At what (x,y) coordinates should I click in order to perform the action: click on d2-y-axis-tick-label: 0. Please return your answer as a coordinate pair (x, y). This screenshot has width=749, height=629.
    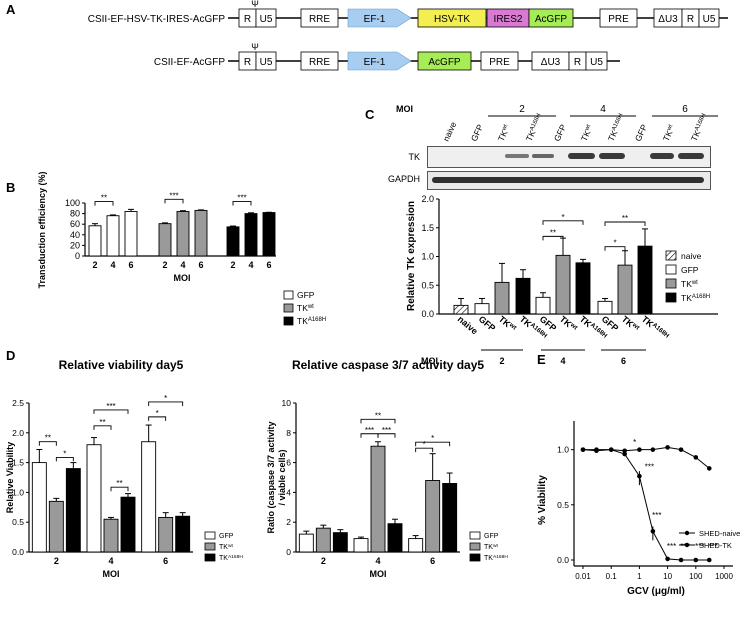
    Looking at the image, I should click on (288, 552).